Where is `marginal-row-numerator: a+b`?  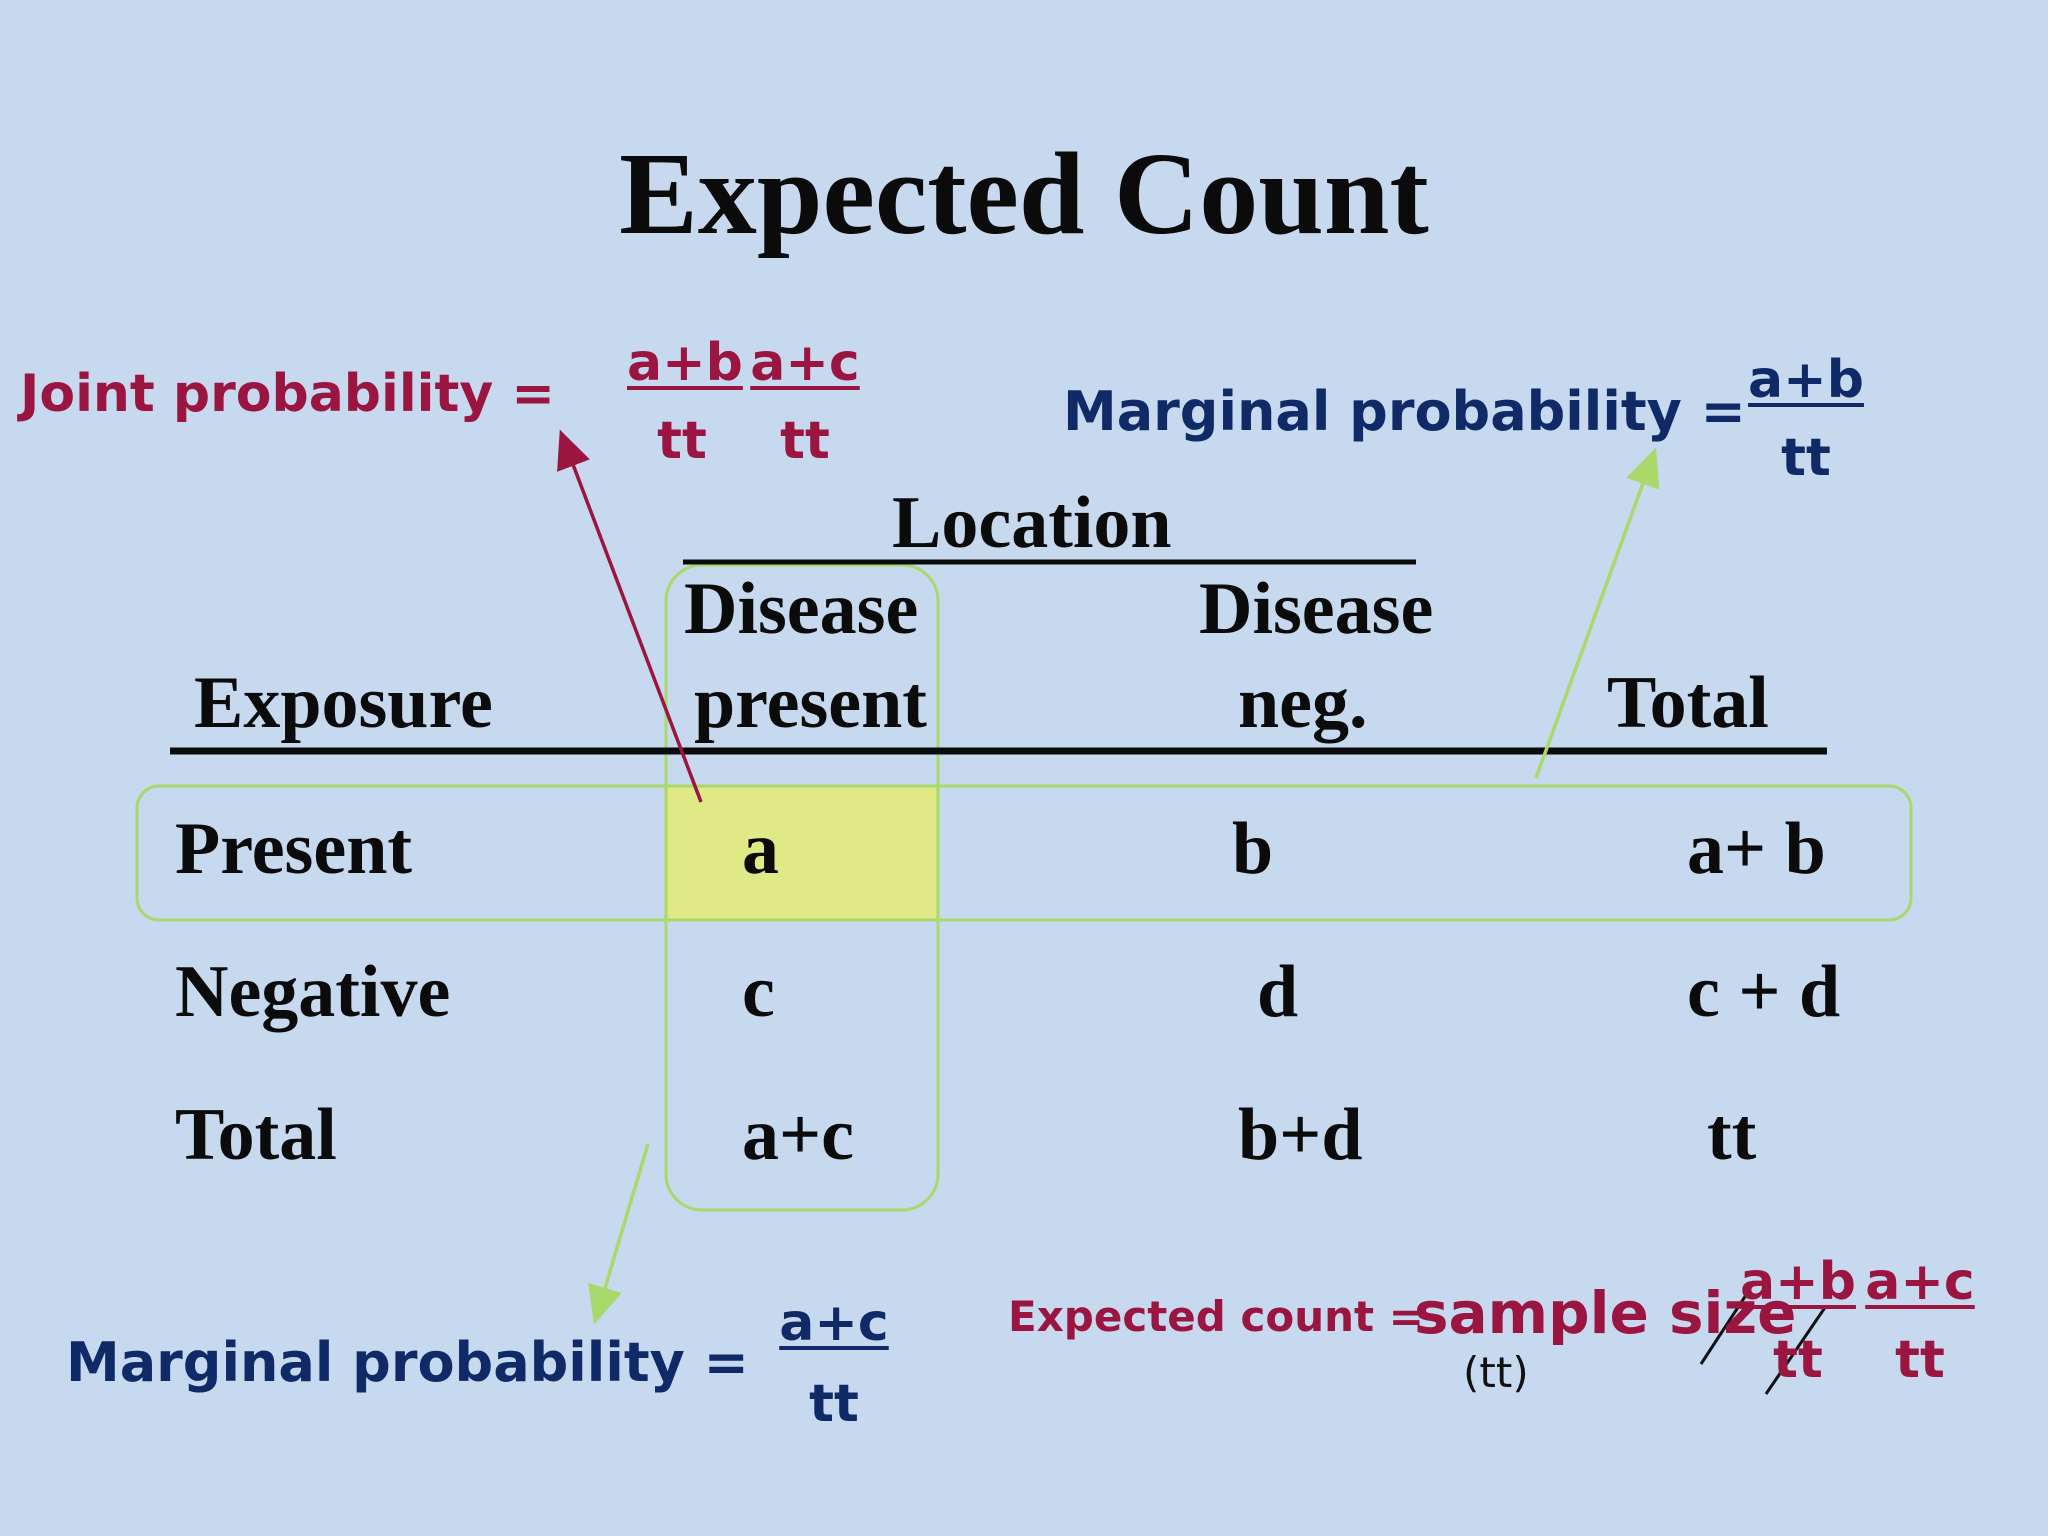
marginal-row-numerator: a+b is located at coordinates (1806, 380).